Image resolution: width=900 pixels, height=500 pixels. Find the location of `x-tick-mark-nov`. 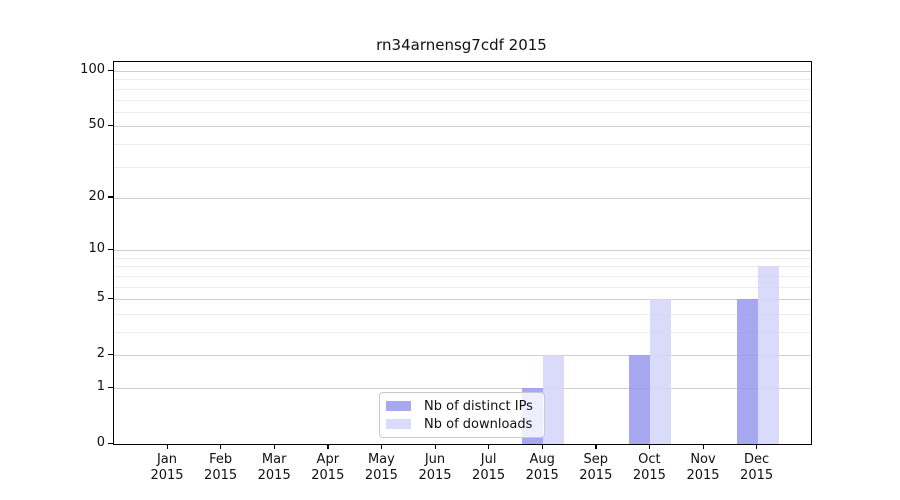

x-tick-mark-nov is located at coordinates (703, 446).